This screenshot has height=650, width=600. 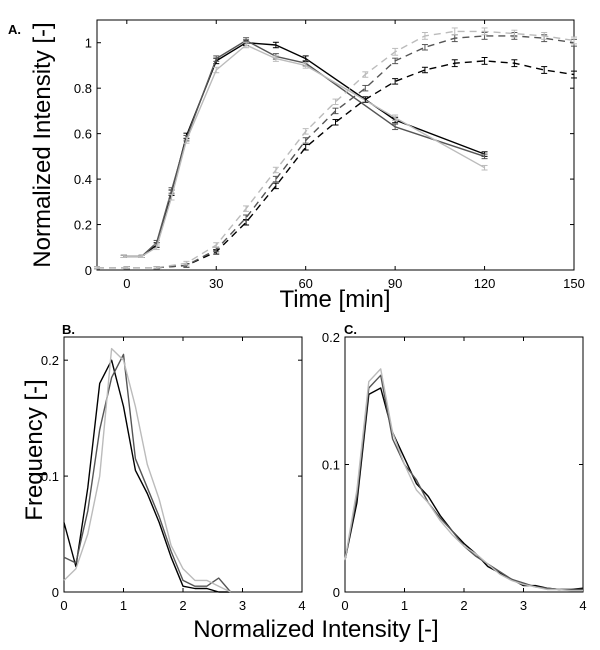 What do you see at coordinates (83, 179) in the screenshot?
I see `y-tick-label-a: 0.4` at bounding box center [83, 179].